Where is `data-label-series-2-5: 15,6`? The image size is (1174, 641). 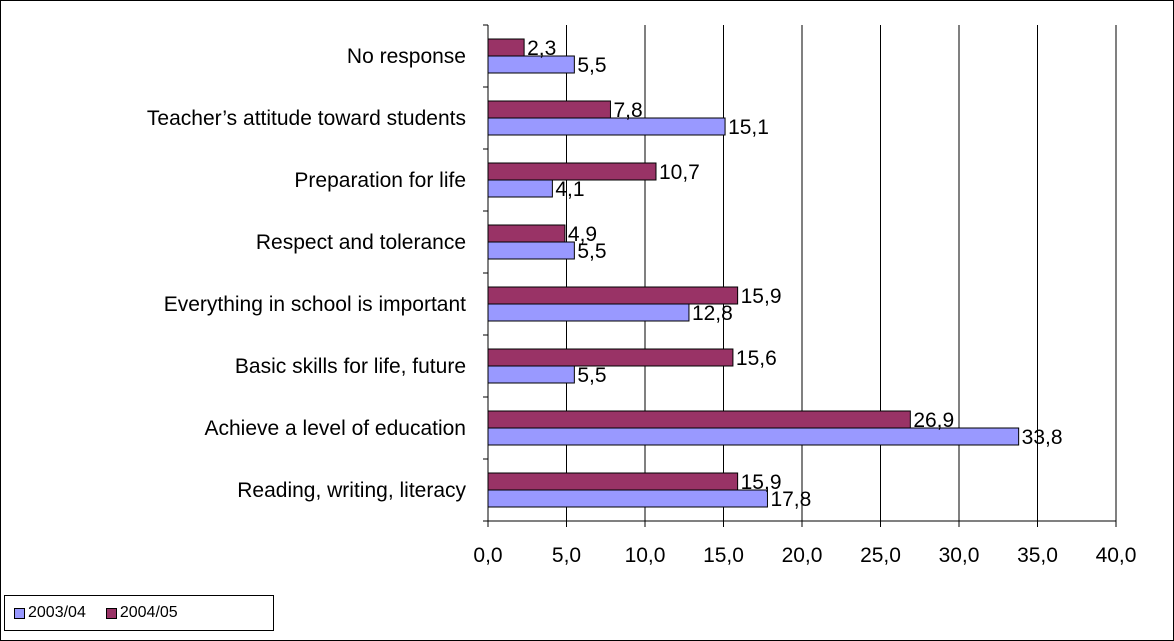 data-label-series-2-5: 15,6 is located at coordinates (756, 358).